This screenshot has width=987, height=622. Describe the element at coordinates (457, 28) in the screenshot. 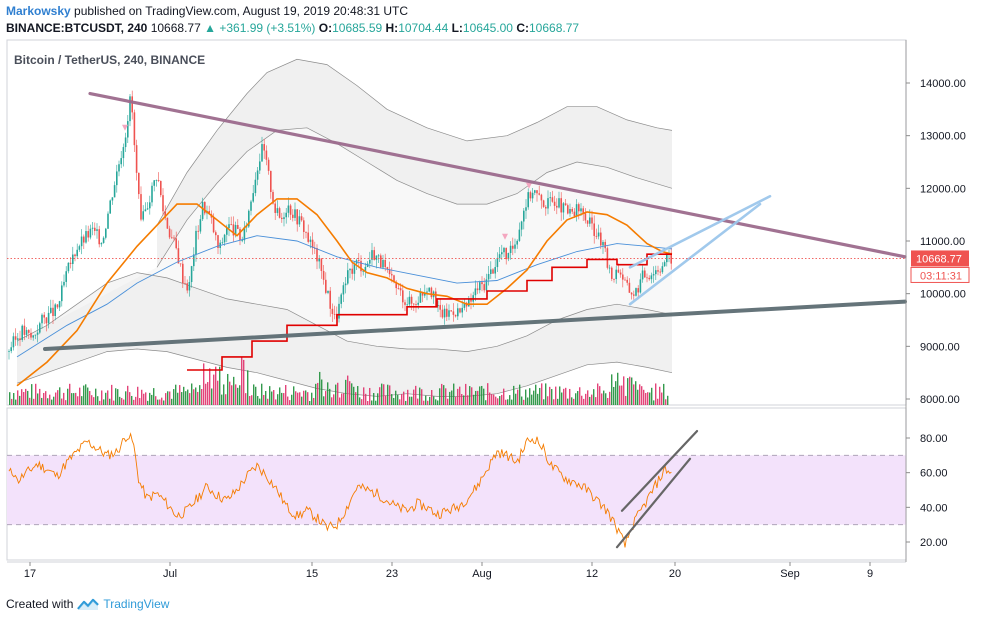

I see `low-label: L:` at that location.